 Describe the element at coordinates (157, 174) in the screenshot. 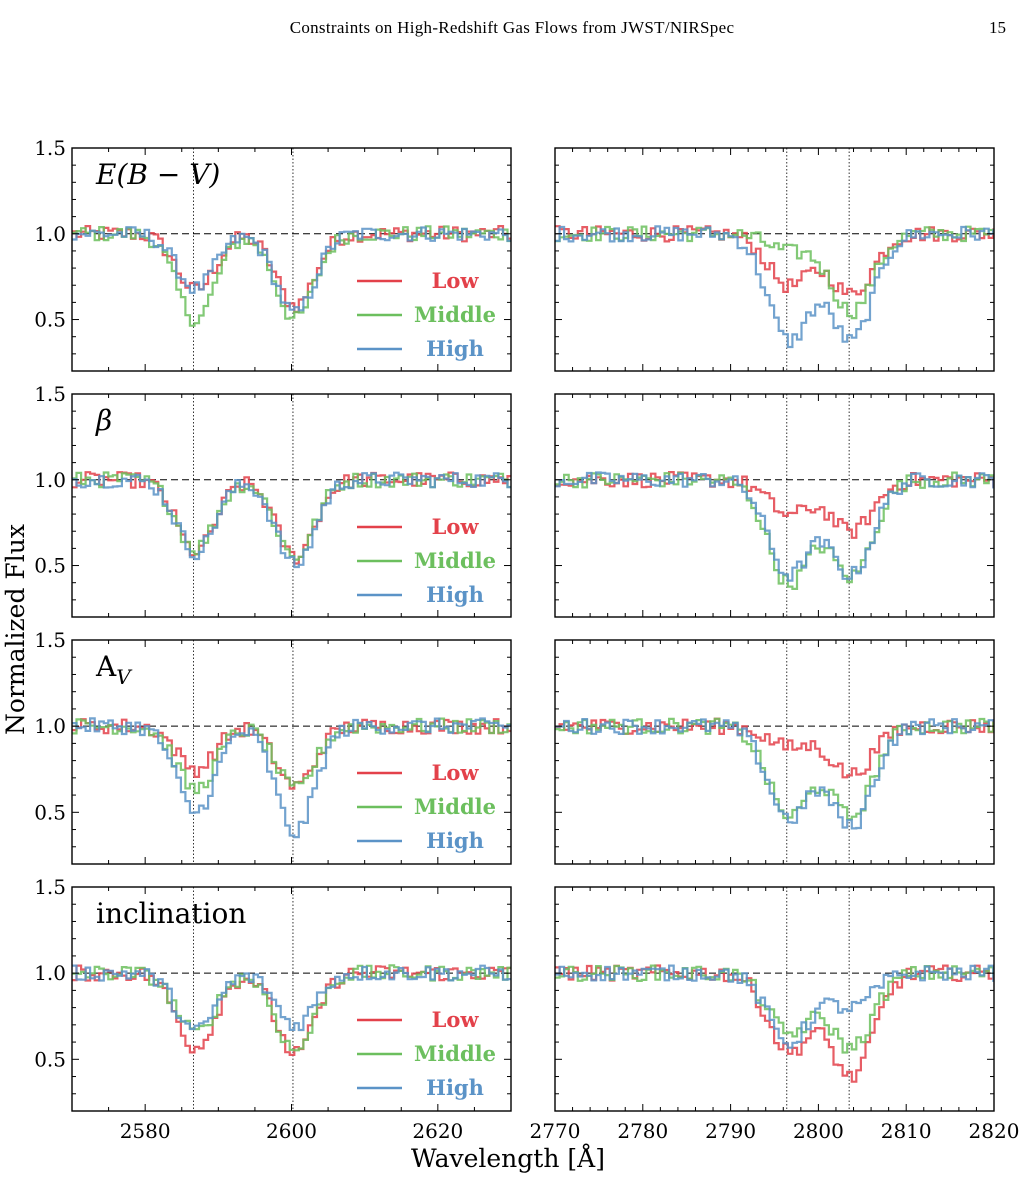

I see `row-label: E(B − V)` at that location.